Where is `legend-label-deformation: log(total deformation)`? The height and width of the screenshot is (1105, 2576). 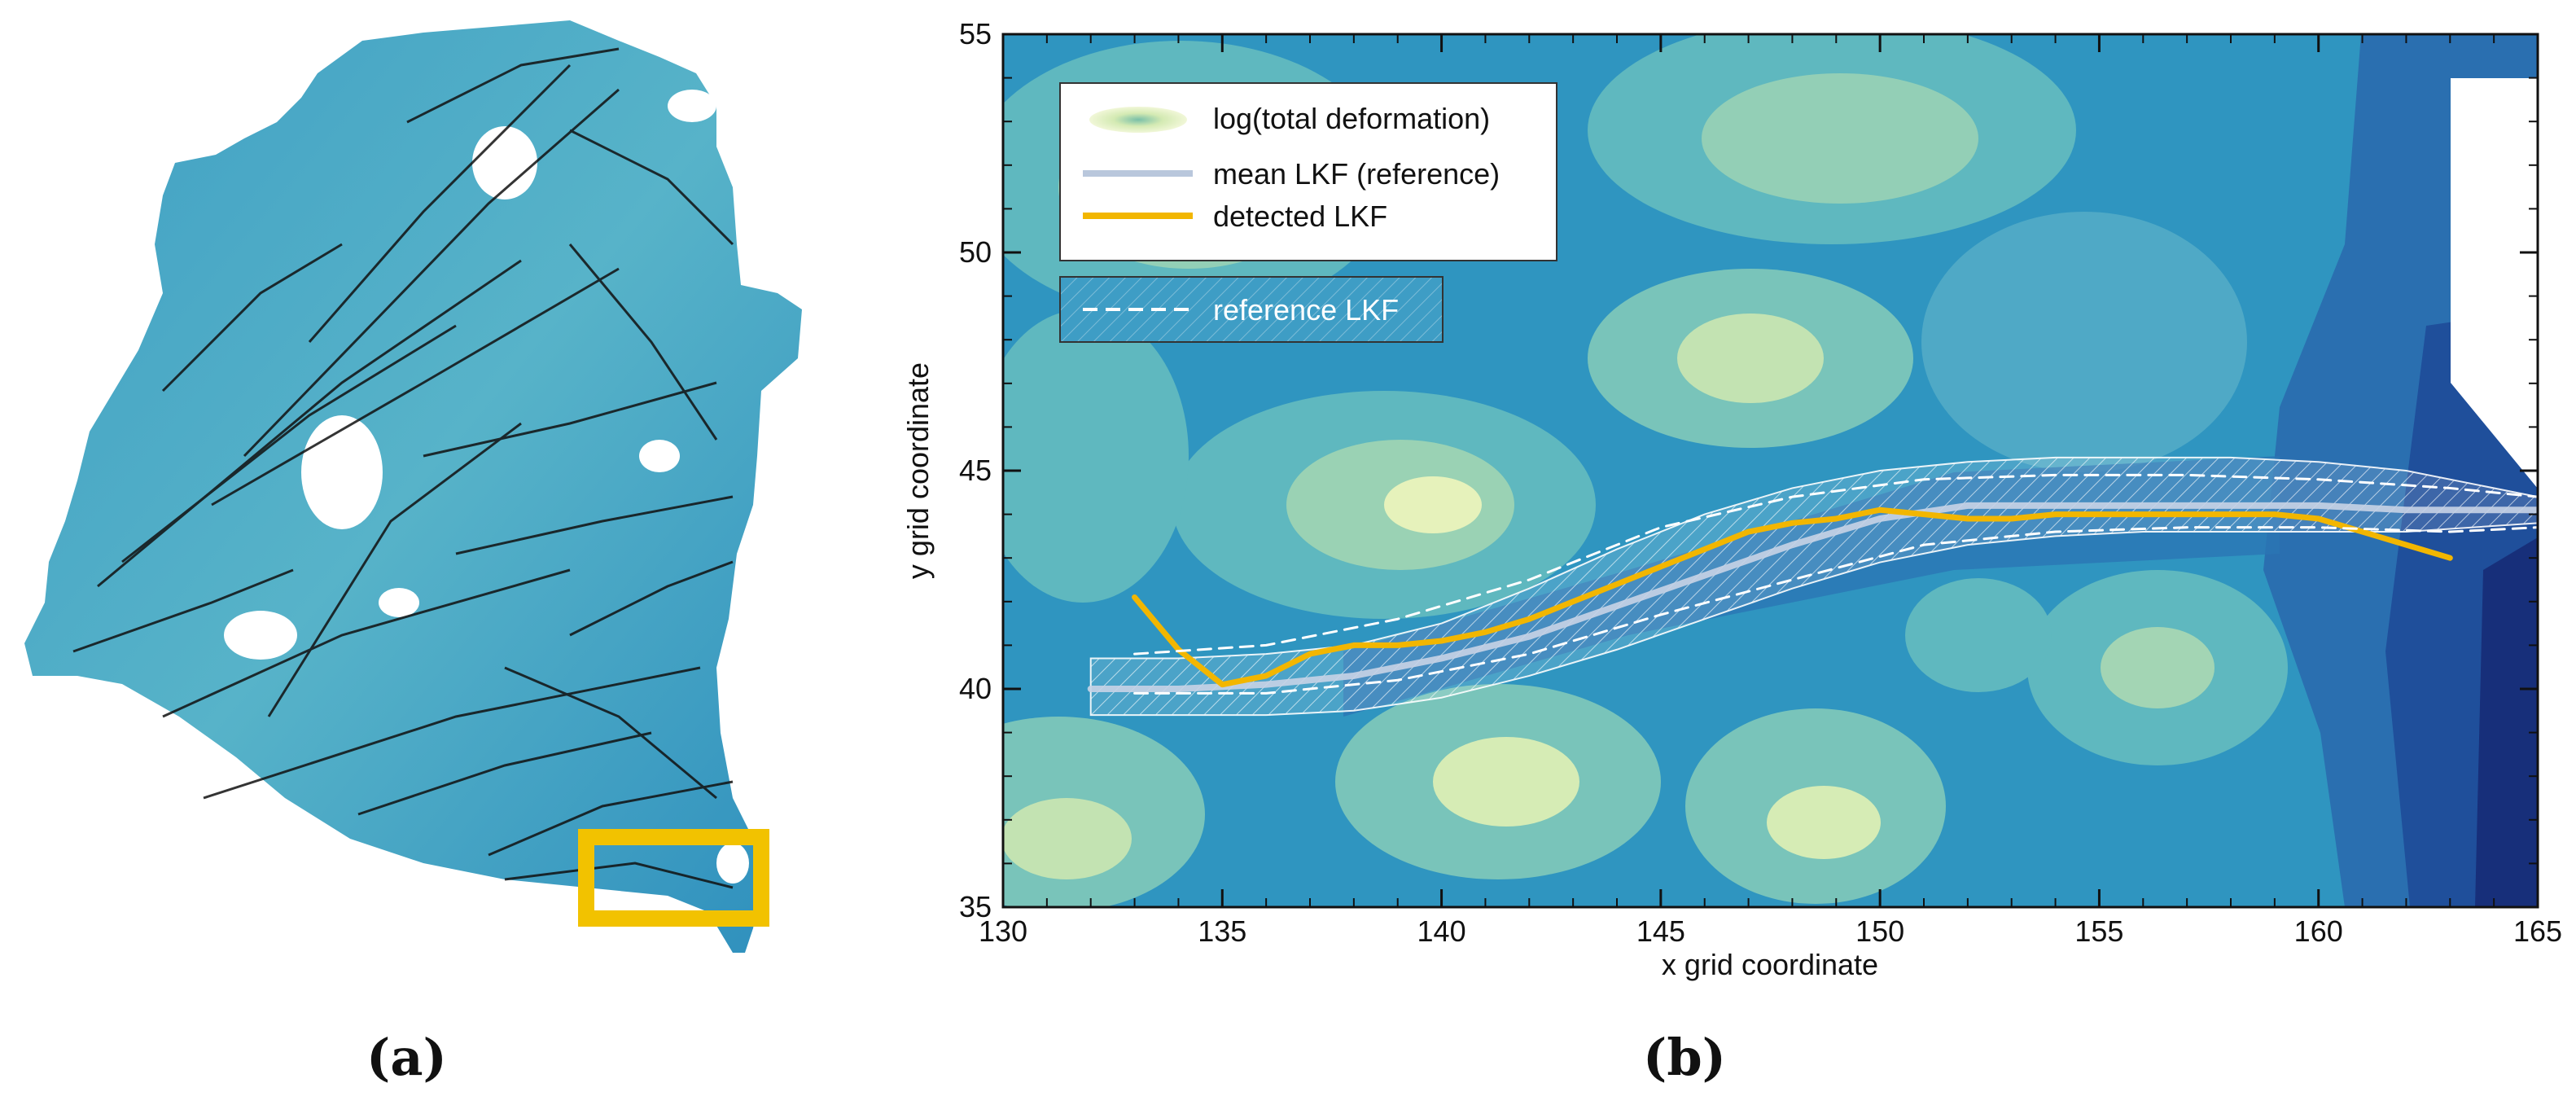
legend-label-deformation: log(total deformation) is located at coordinates (1351, 119).